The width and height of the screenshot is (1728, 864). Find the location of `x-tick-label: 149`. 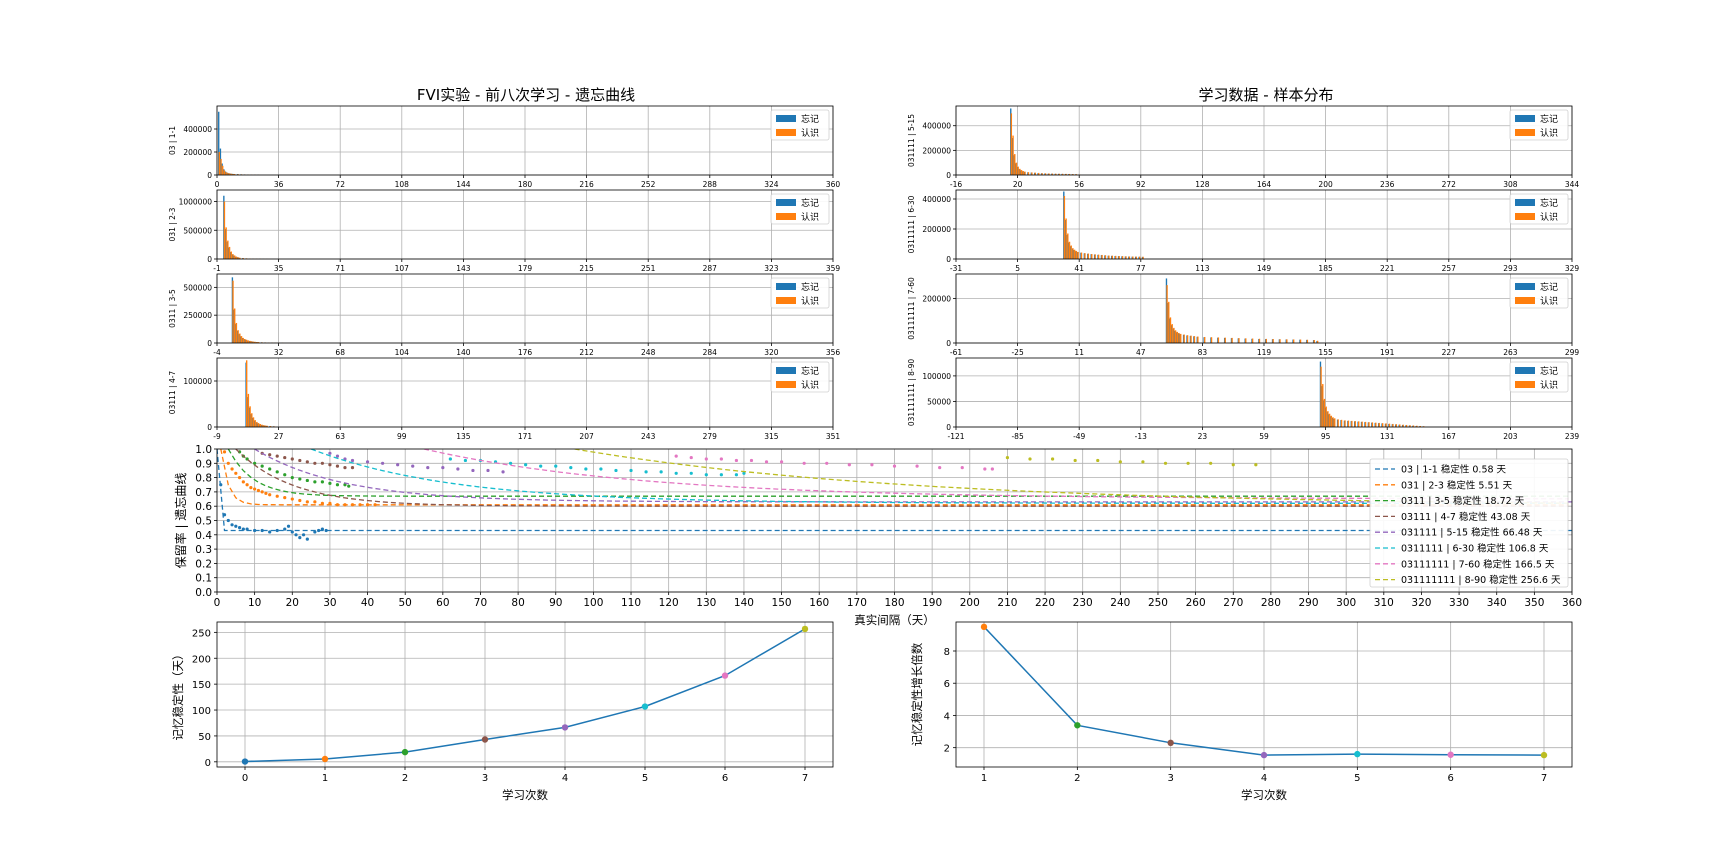

x-tick-label: 149 is located at coordinates (1264, 268).